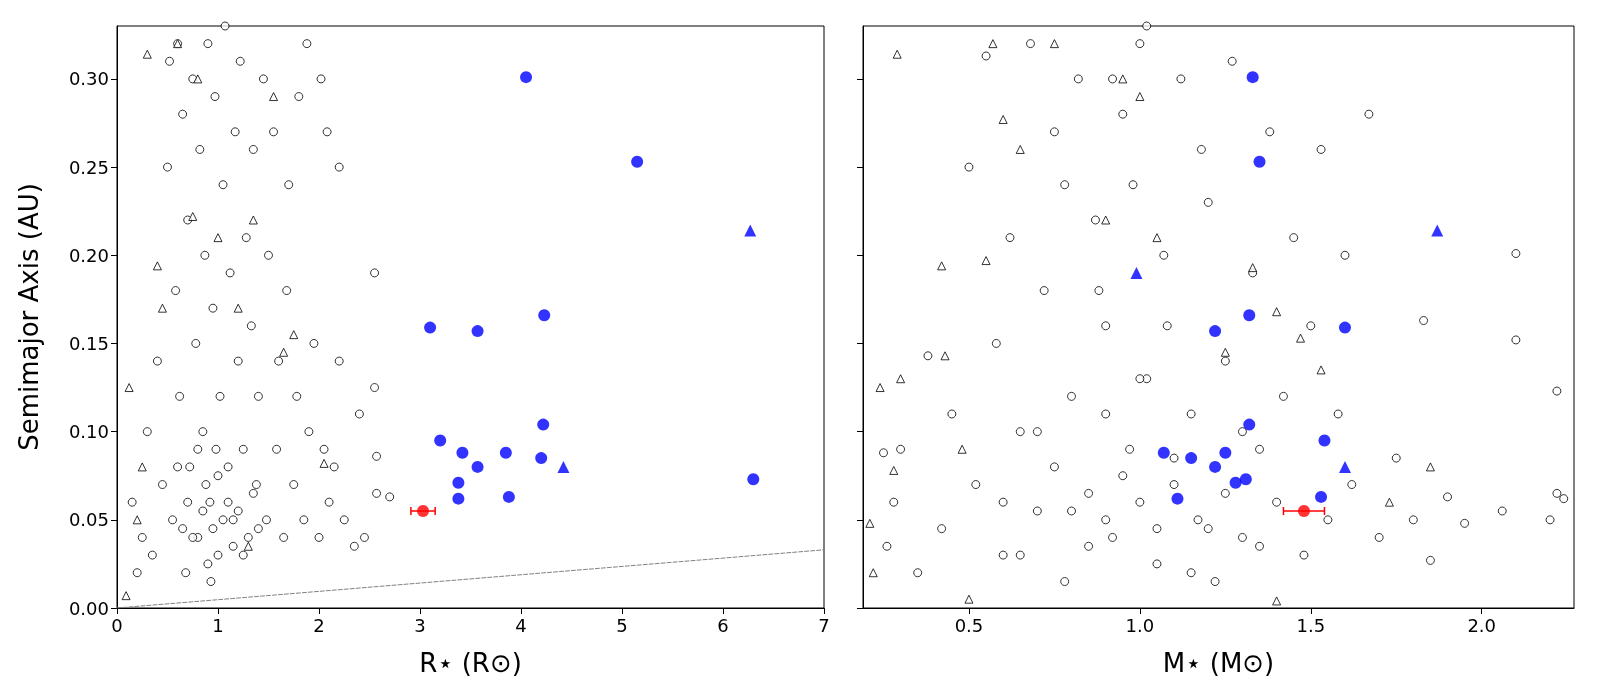 This screenshot has width=1600, height=700. What do you see at coordinates (88, 520) in the screenshot?
I see `y-tick-label: 0.05` at bounding box center [88, 520].